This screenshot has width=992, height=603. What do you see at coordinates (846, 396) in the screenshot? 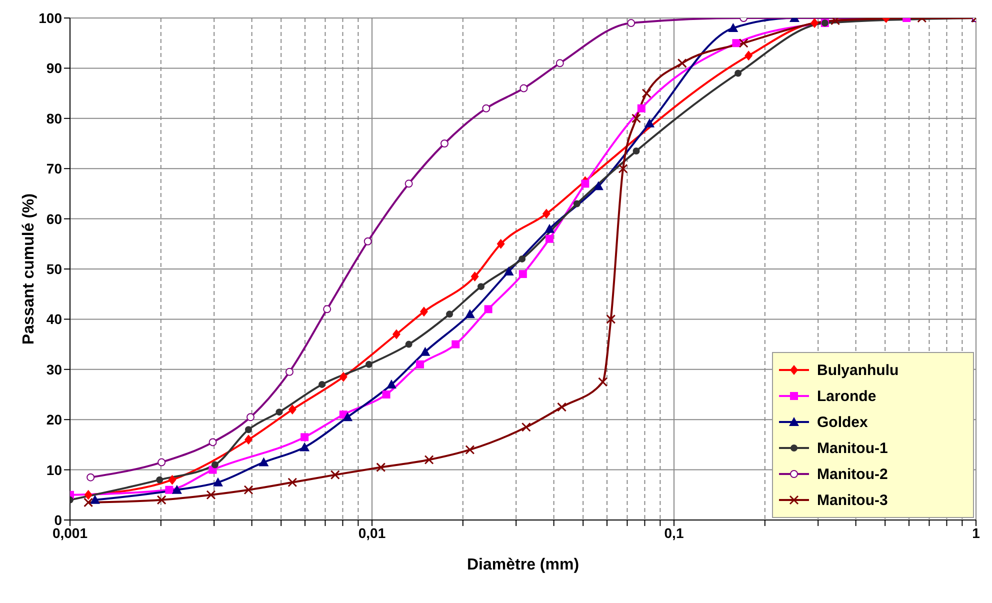
I see `legend-label: Laronde` at bounding box center [846, 396].